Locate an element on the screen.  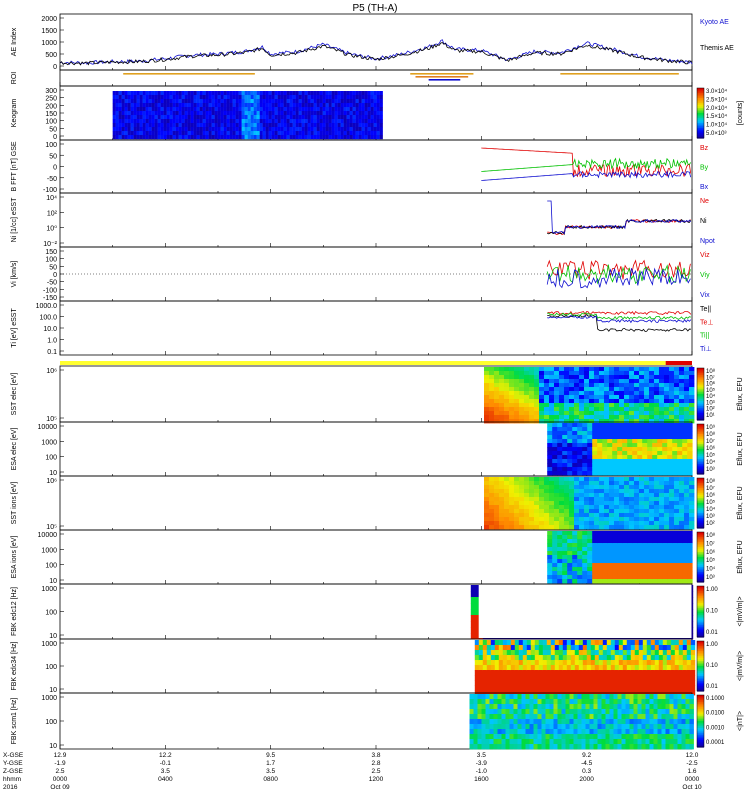
colorbar-label: 10⁷ is located at coordinates (710, 377).